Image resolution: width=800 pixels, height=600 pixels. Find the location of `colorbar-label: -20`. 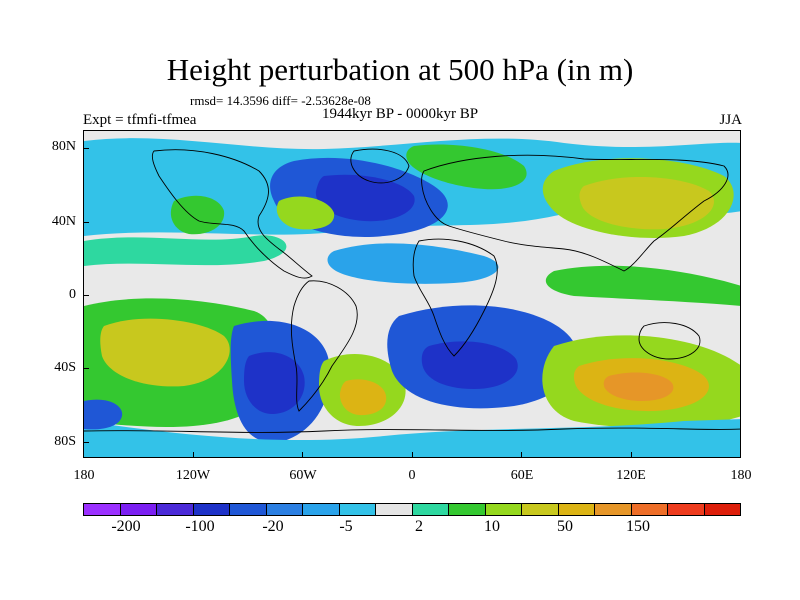

colorbar-label: -20 is located at coordinates (273, 526).